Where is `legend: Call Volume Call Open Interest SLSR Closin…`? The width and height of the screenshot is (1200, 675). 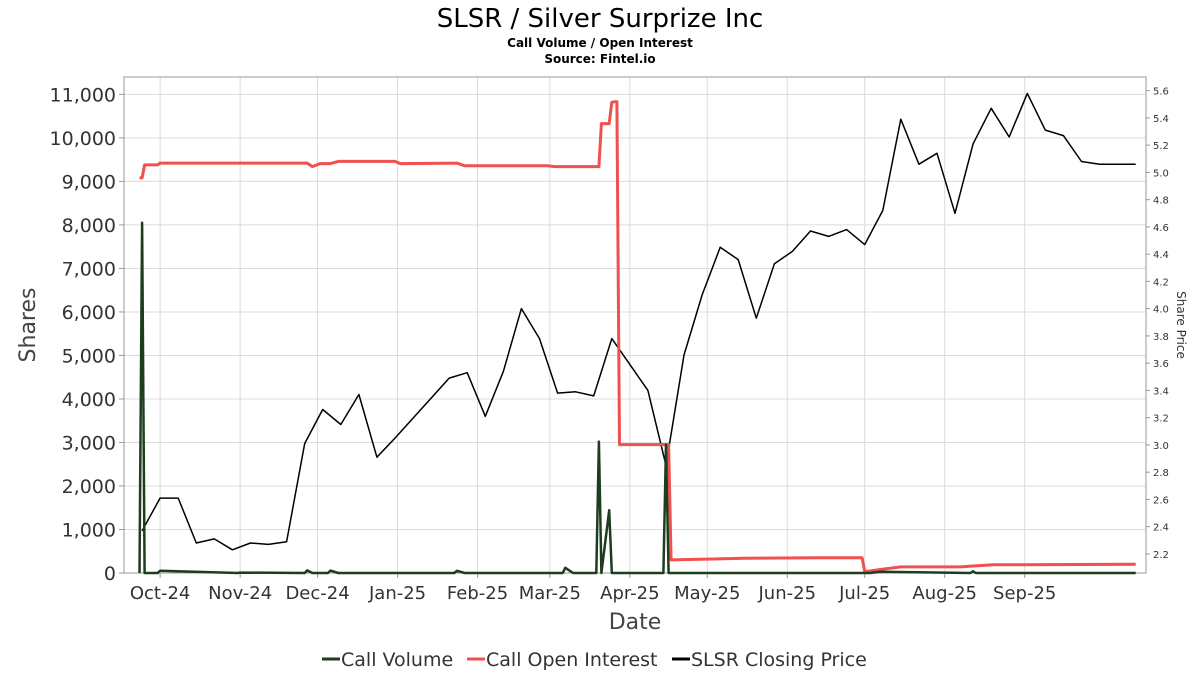 legend: Call Volume Call Open Interest SLSR Closin… is located at coordinates (594, 660).